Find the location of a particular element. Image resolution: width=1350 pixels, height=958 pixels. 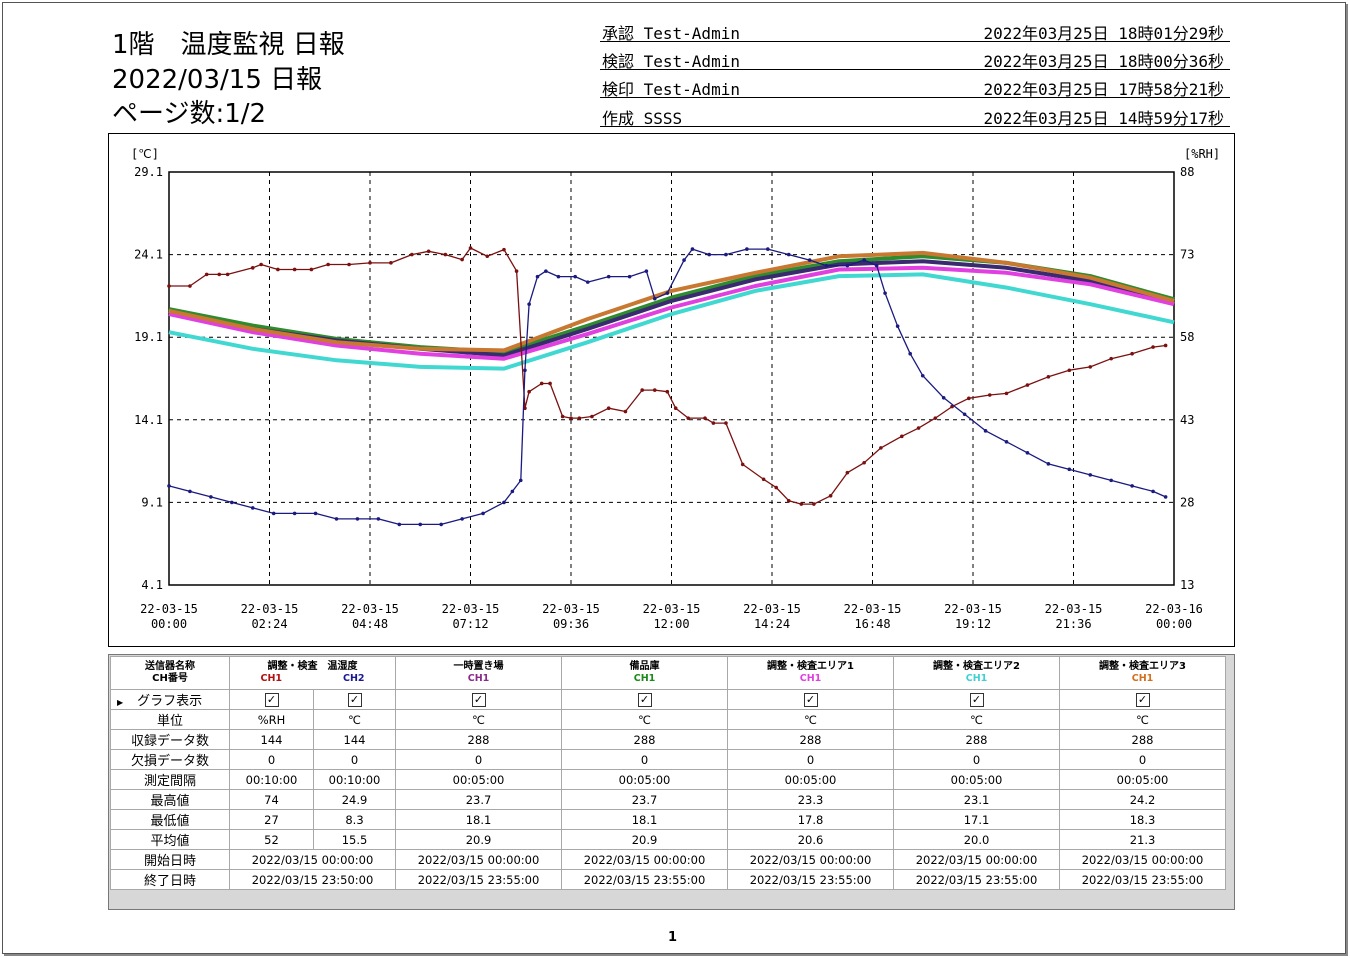

table-cell: 00:05:00 is located at coordinates (810, 779).